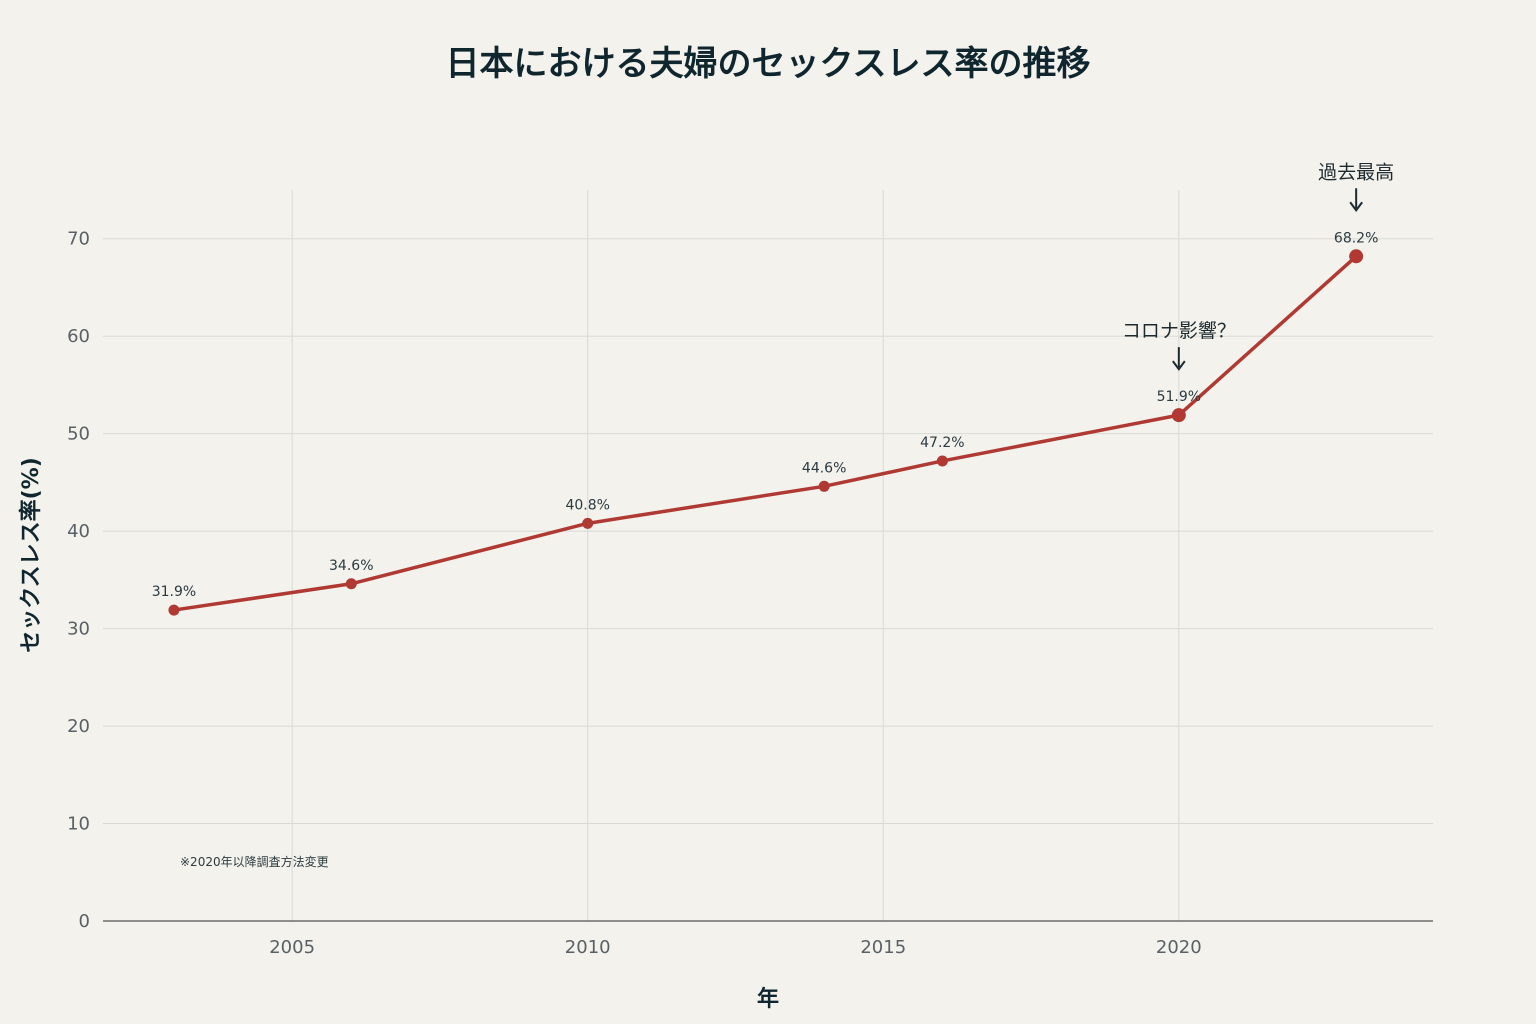 This screenshot has height=1024, width=1536. What do you see at coordinates (1356, 238) in the screenshot?
I see `data-label: 68.2%` at bounding box center [1356, 238].